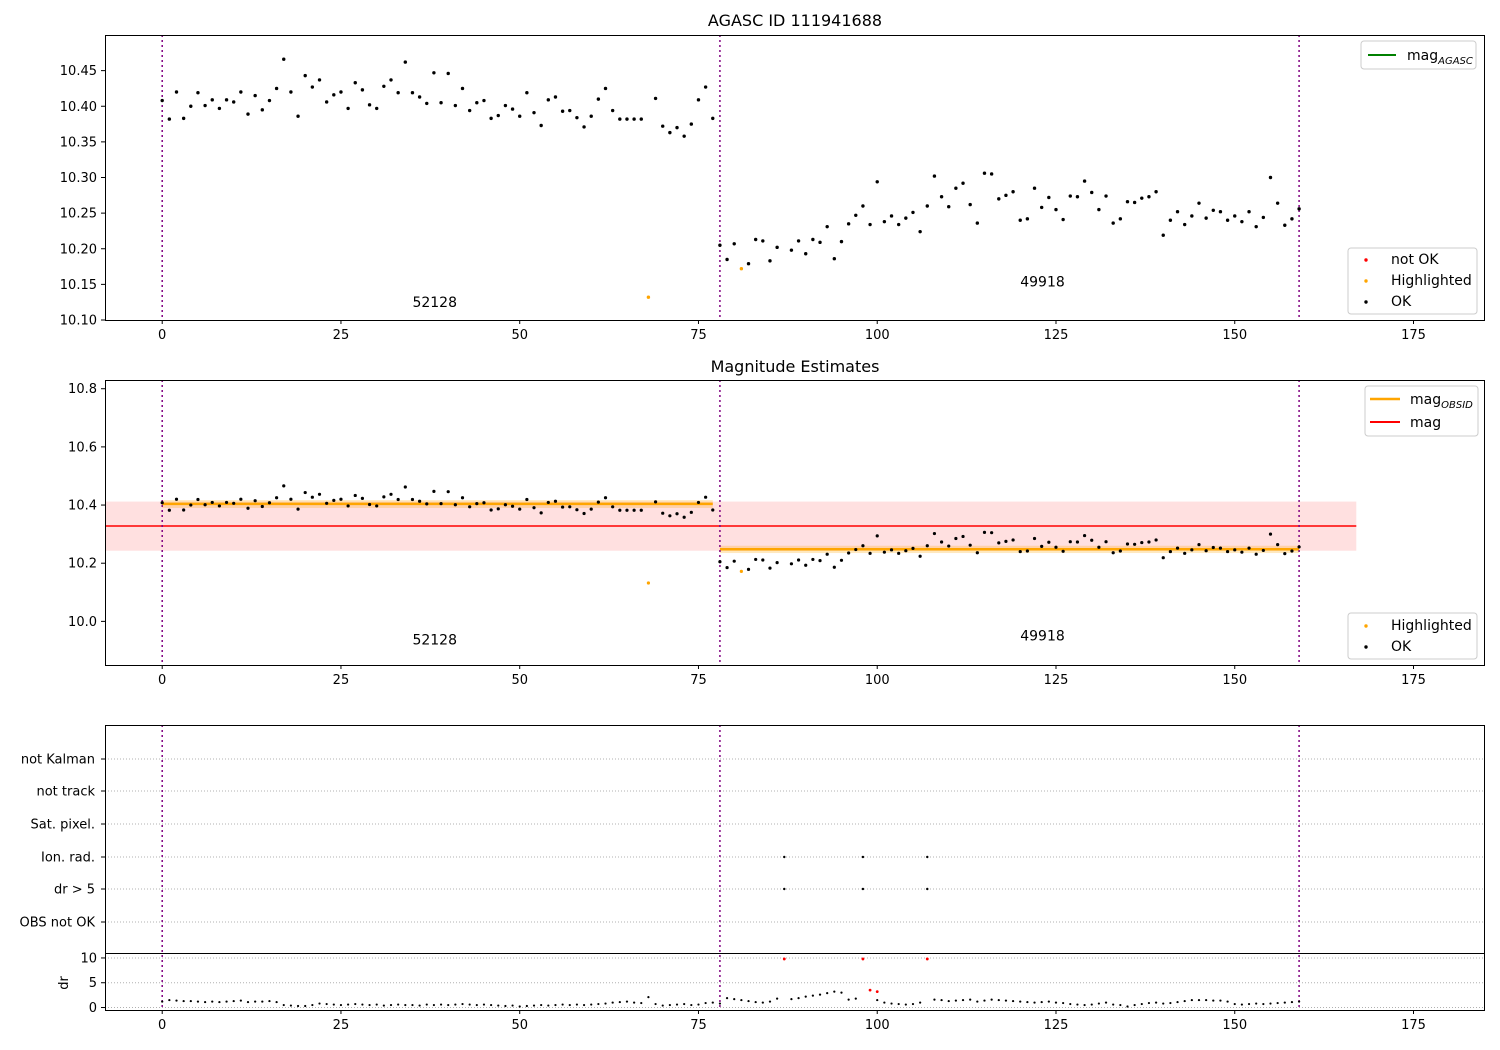  What do you see at coordinates (64, 983) in the screenshot?
I see `dr-axis-label: dr` at bounding box center [64, 983].